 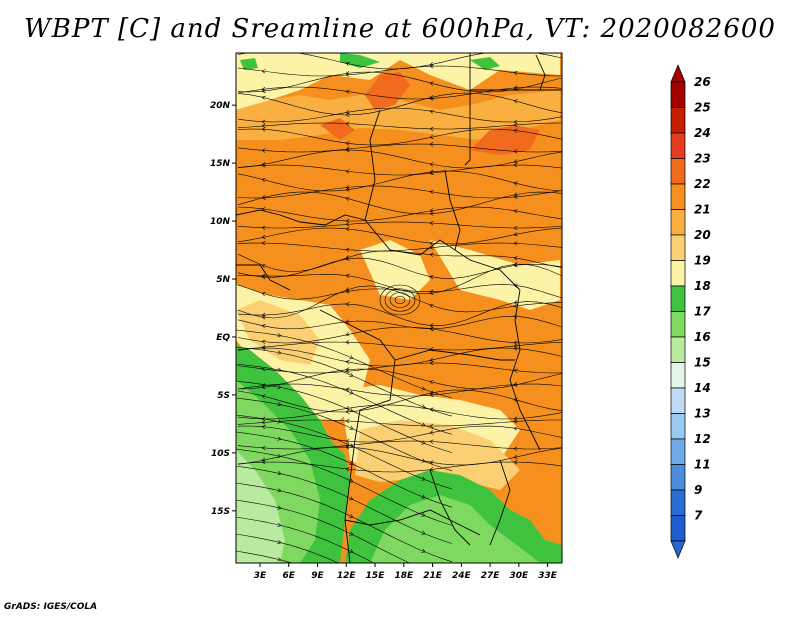 I want to click on colorbar-level-label: 7, so click(x=698, y=516).